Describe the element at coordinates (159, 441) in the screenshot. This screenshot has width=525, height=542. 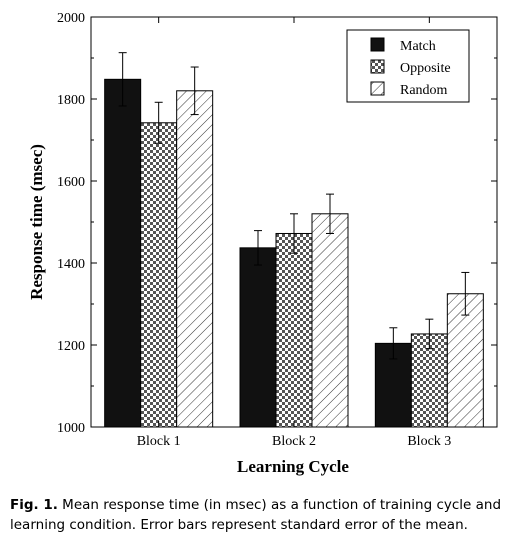
I see `x-tick-label: Block 1` at that location.